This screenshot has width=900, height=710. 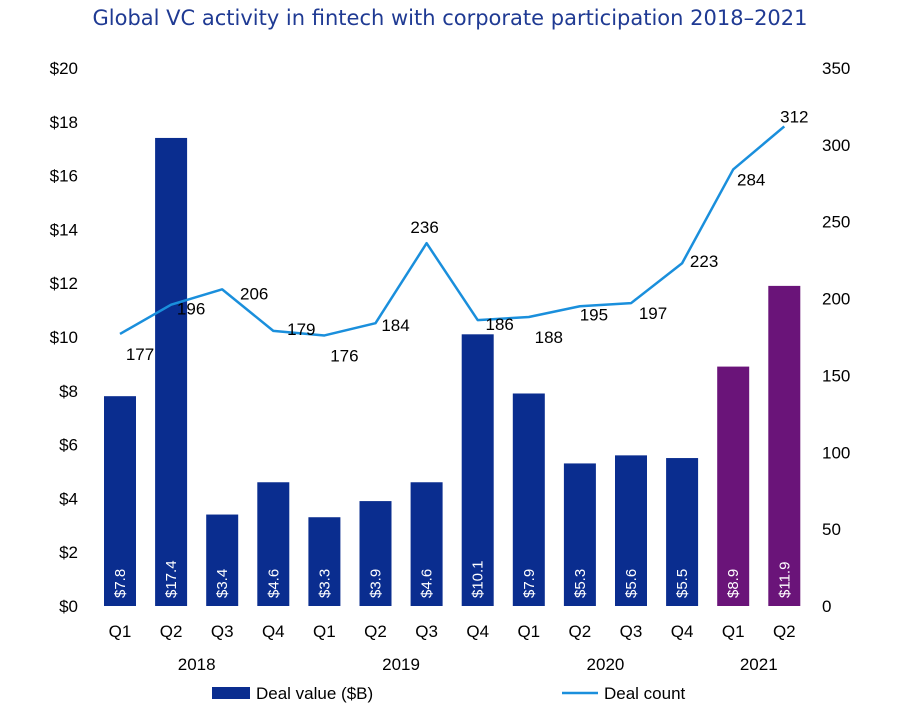 I want to click on right-tick-label: 200, so click(x=836, y=299).